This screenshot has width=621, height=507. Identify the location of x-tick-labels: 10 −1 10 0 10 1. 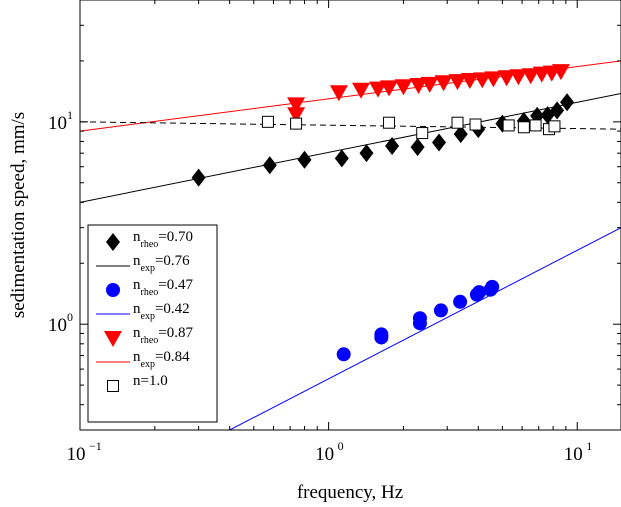
(330, 452).